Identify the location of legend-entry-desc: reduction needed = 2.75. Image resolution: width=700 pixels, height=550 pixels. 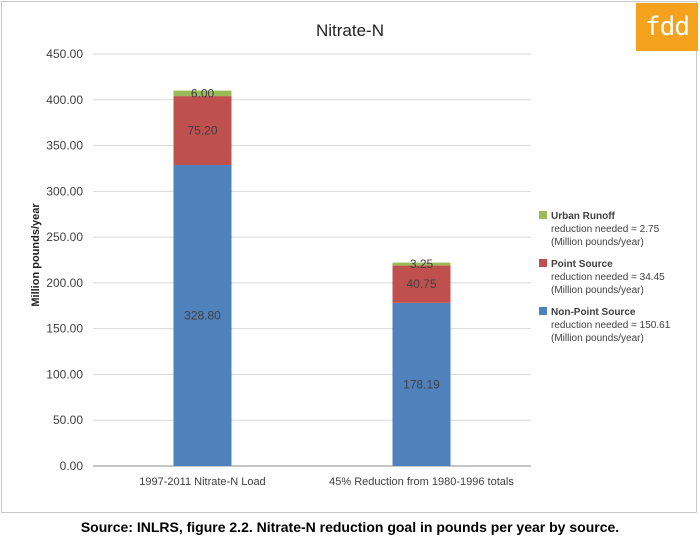
(605, 229).